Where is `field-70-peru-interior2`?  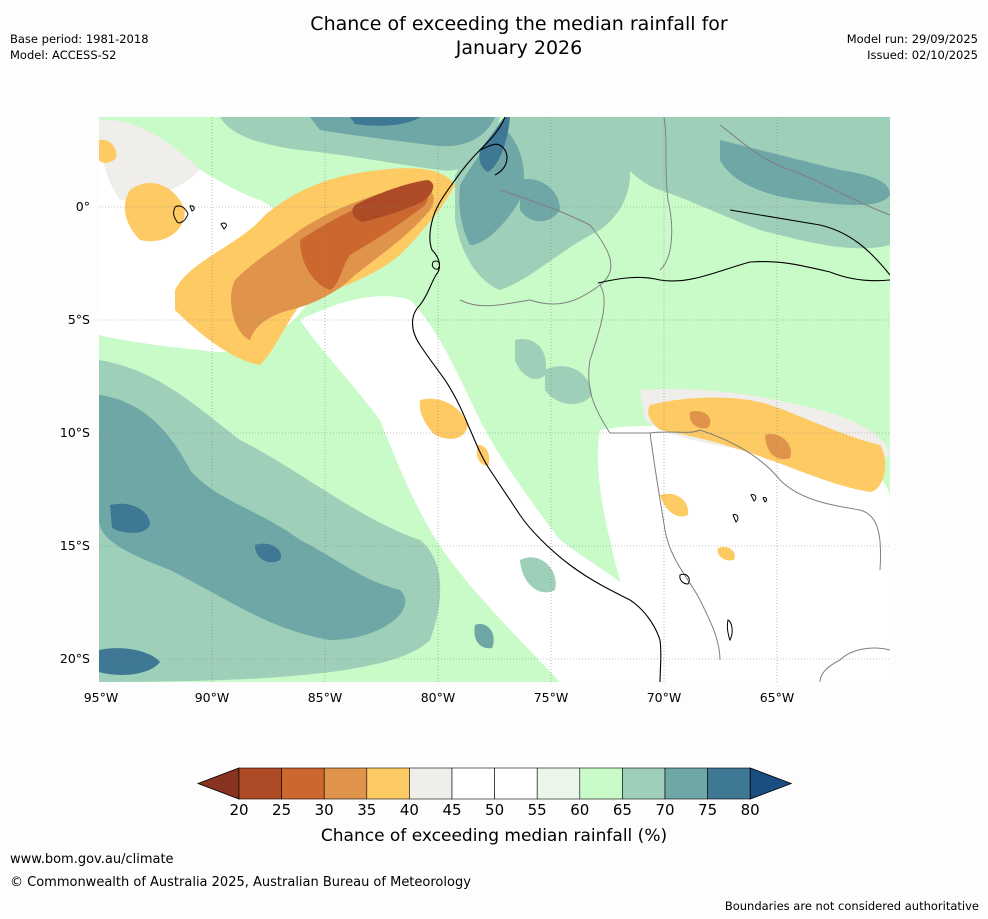
field-70-peru-interior2 is located at coordinates (568, 385).